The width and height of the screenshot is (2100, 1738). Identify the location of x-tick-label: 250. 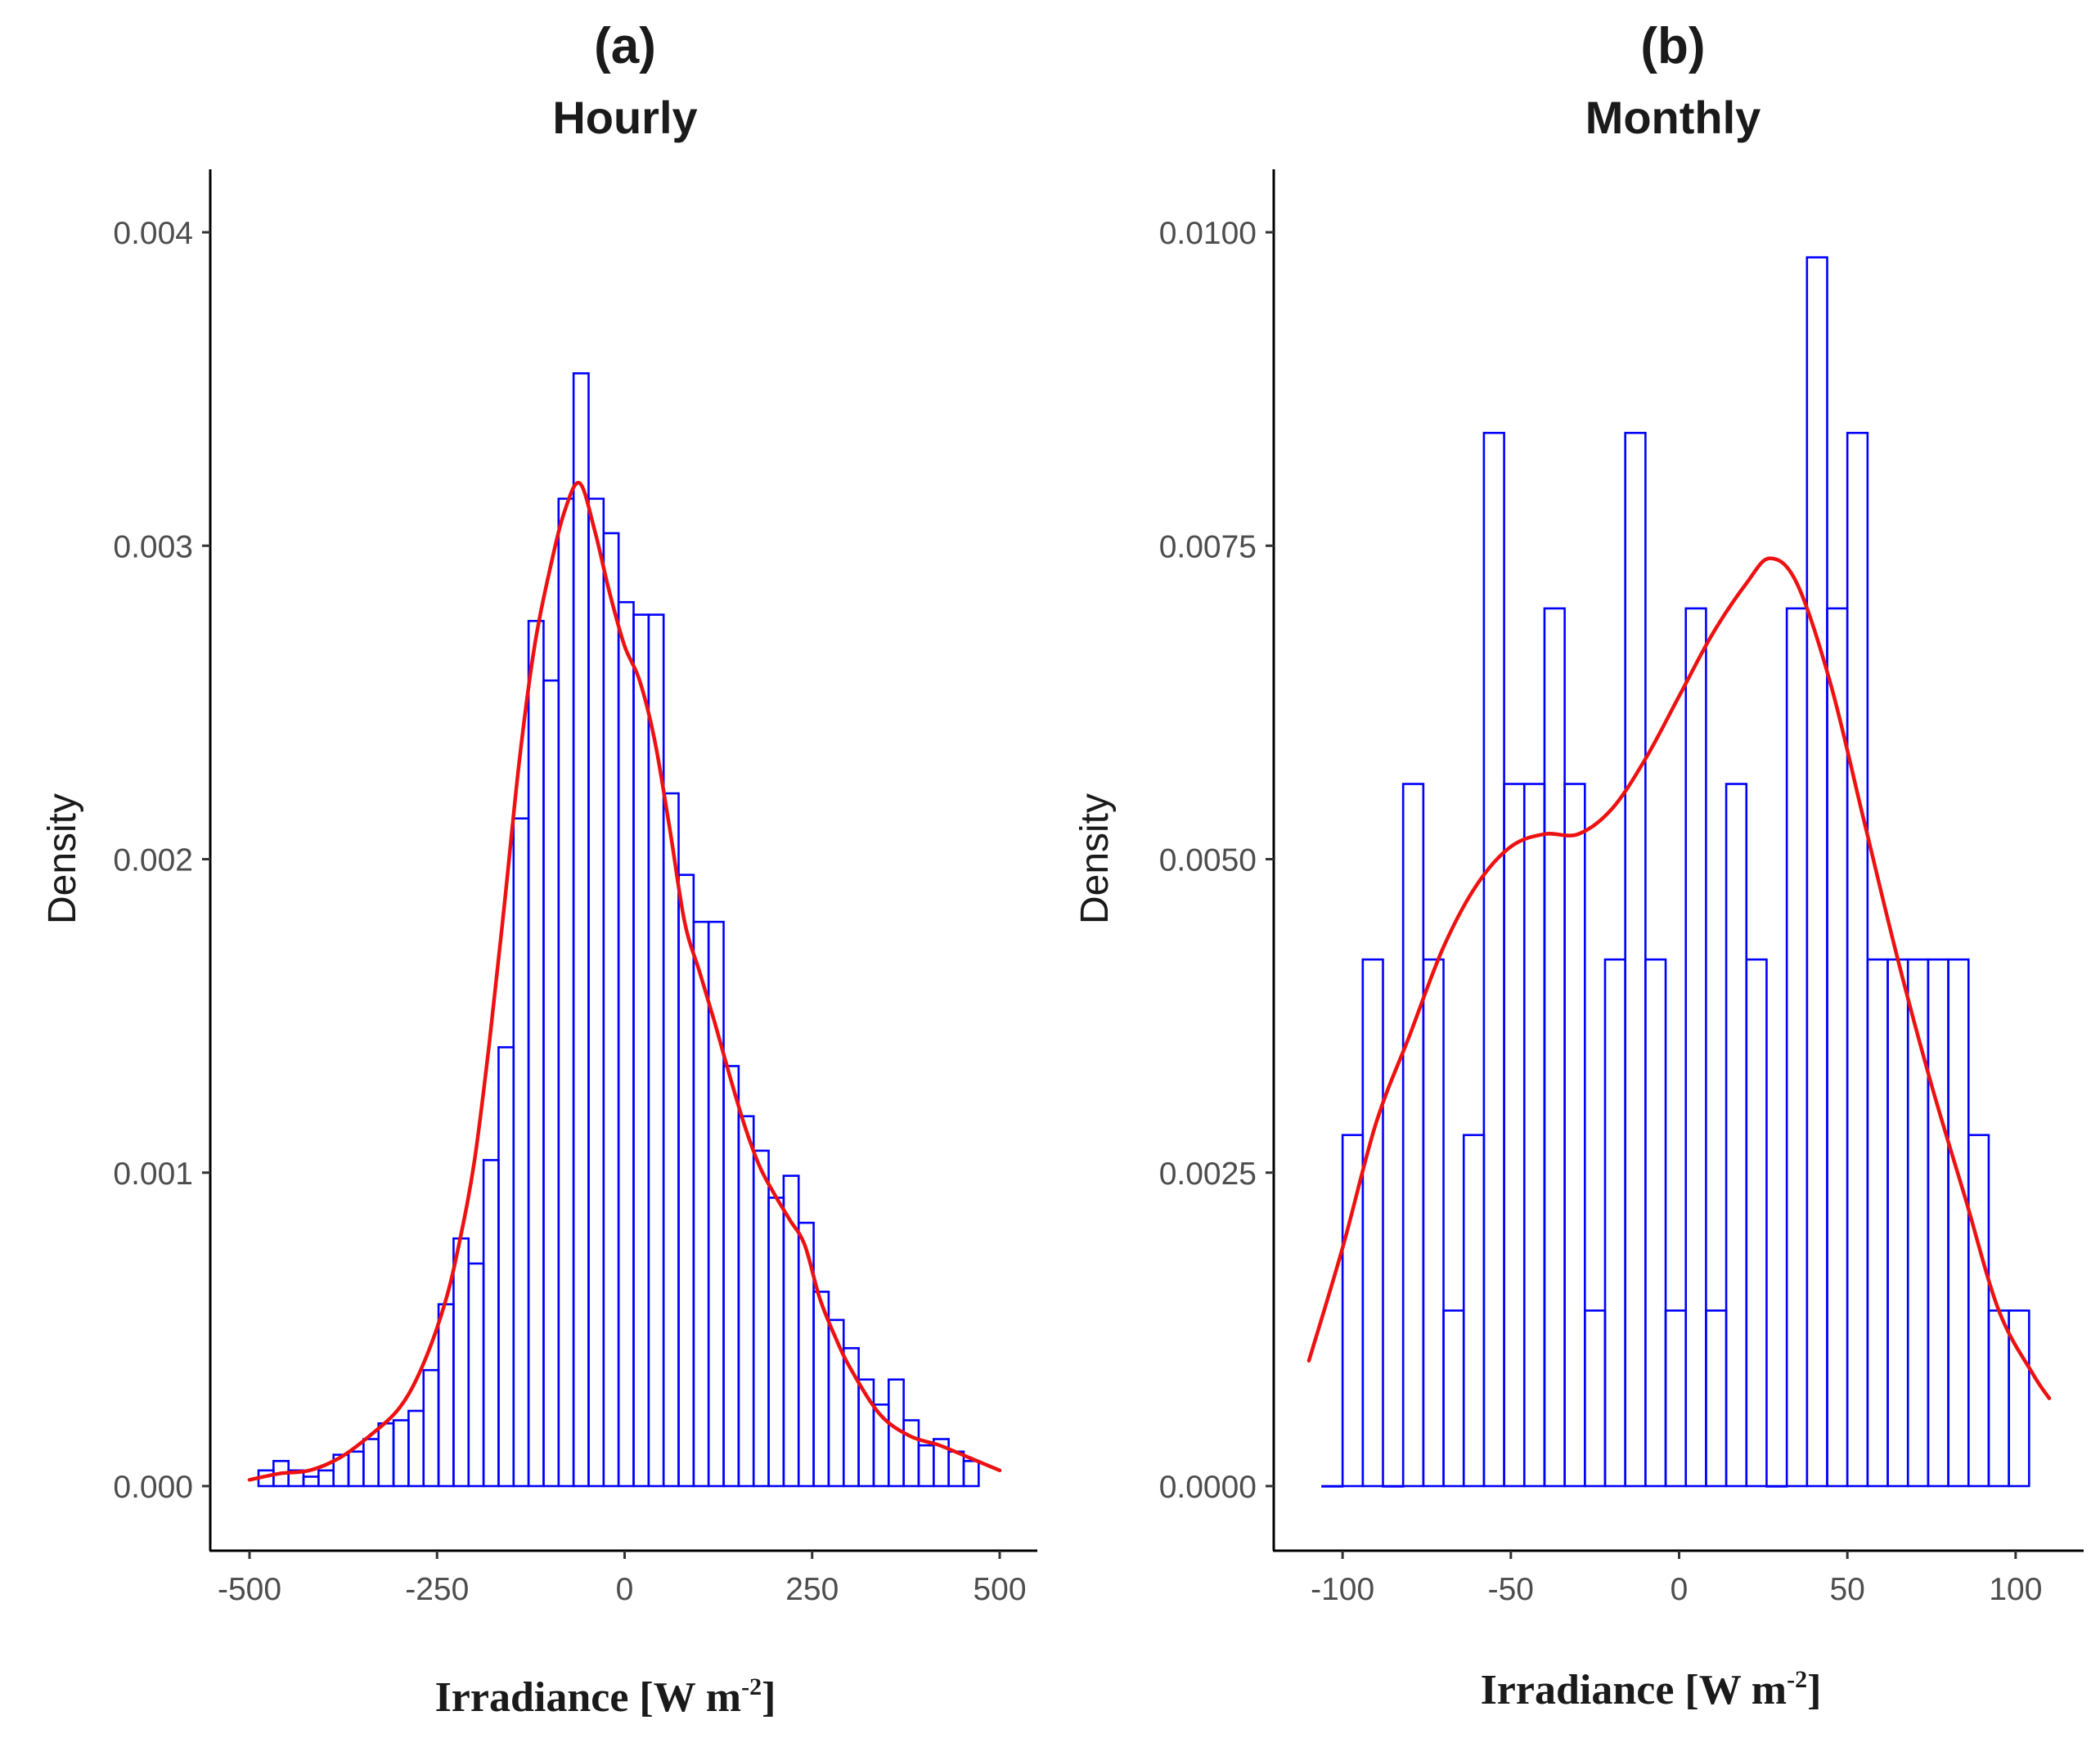
(812, 1590).